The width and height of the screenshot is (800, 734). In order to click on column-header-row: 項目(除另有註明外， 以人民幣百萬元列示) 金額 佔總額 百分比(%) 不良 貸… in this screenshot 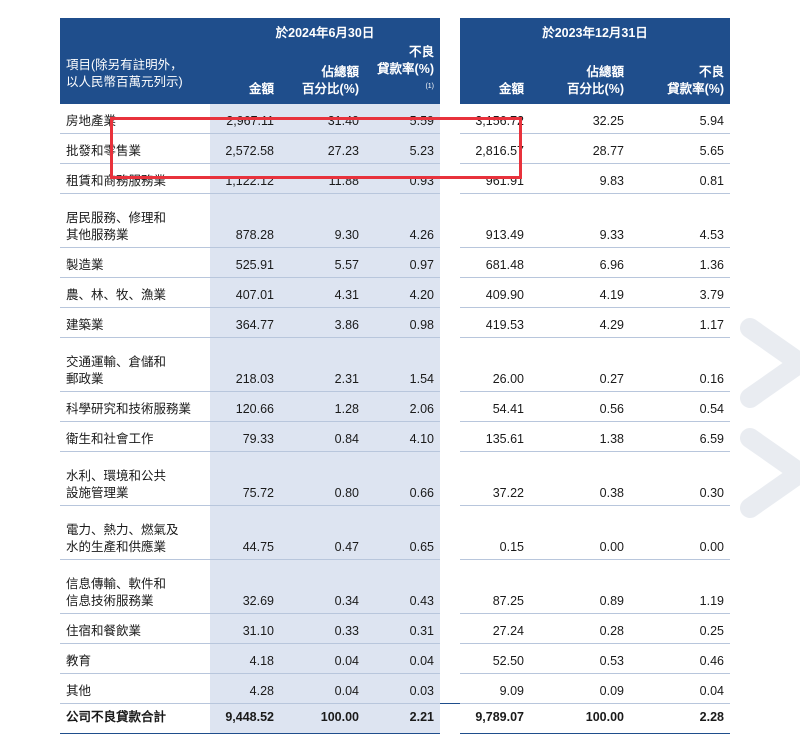, I will do `click(395, 74)`.